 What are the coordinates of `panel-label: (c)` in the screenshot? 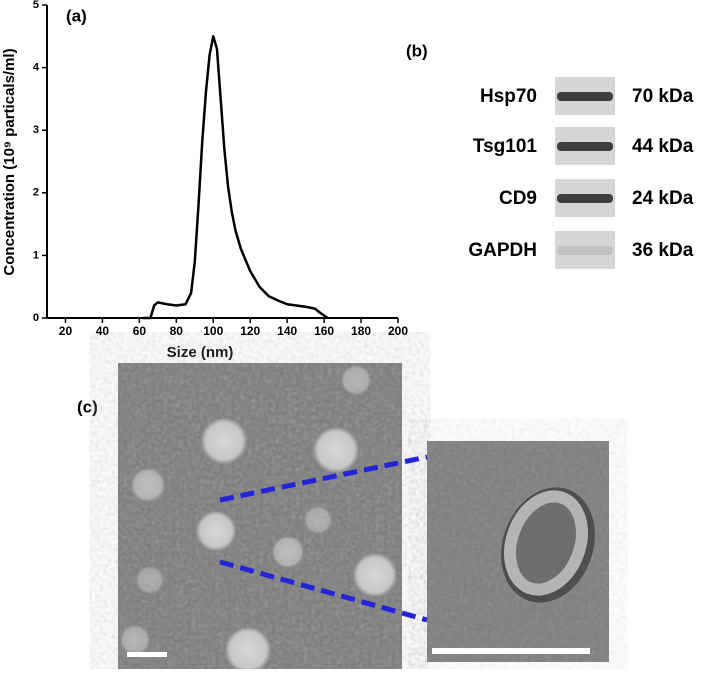 It's located at (87, 406).